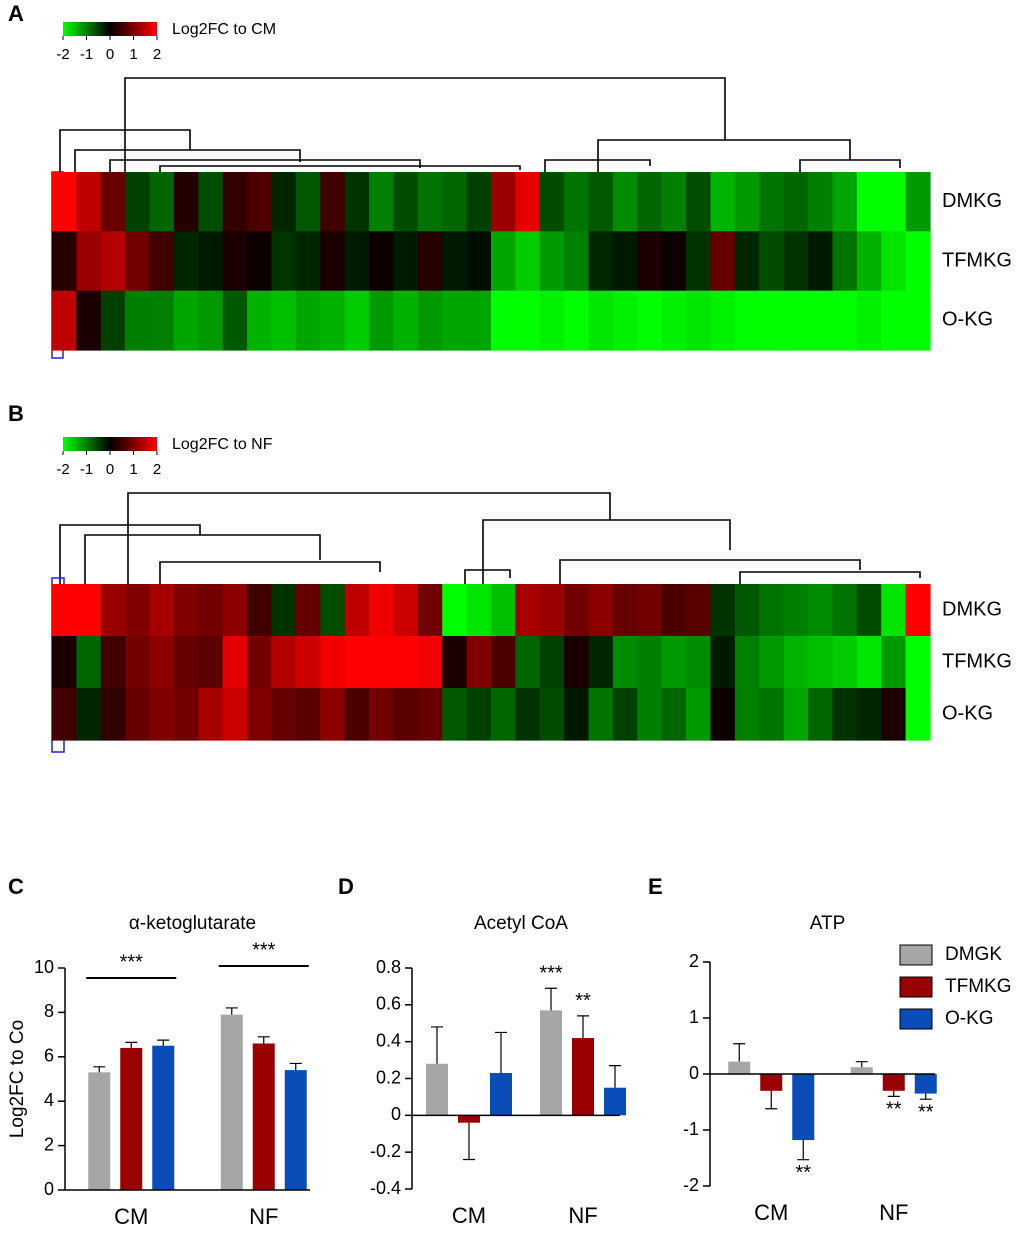 The height and width of the screenshot is (1254, 1020). What do you see at coordinates (396, 1114) in the screenshot?
I see `y-tick-label: 0` at bounding box center [396, 1114].